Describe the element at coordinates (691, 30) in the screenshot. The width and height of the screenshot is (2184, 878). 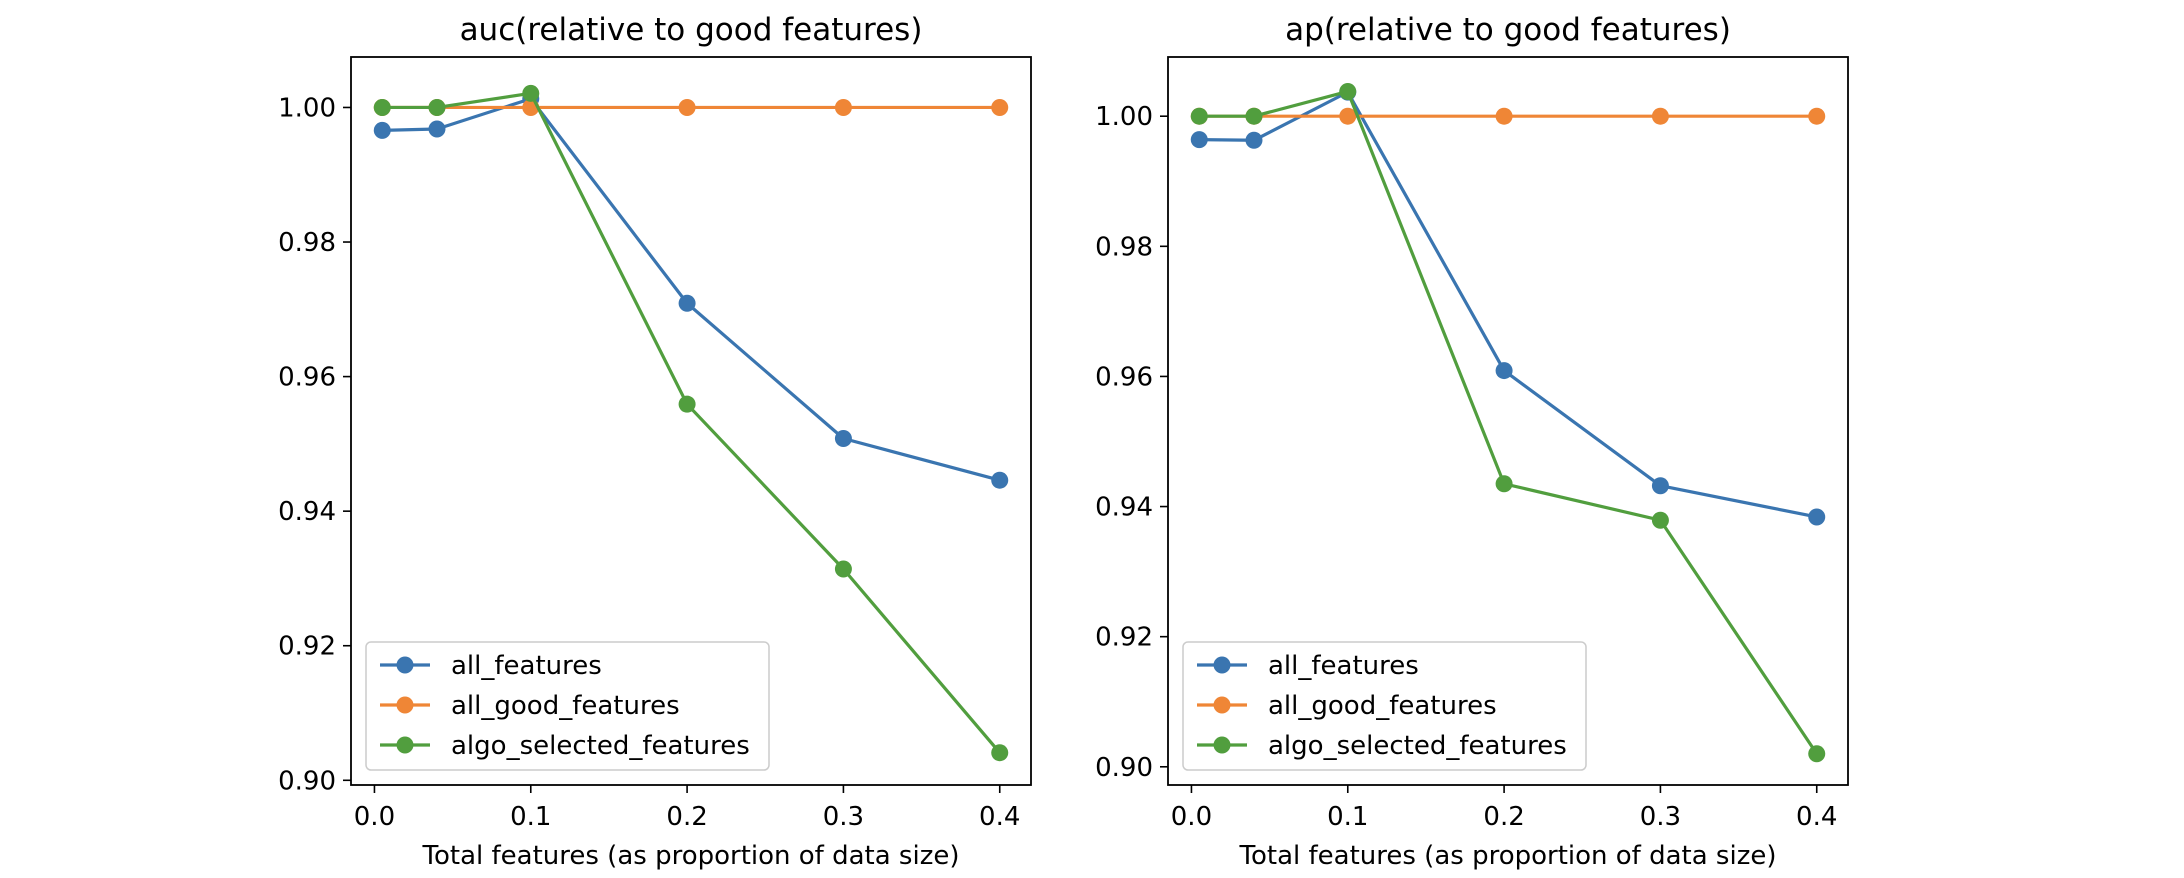
I see `chart-title: auc(relative to good features)` at that location.